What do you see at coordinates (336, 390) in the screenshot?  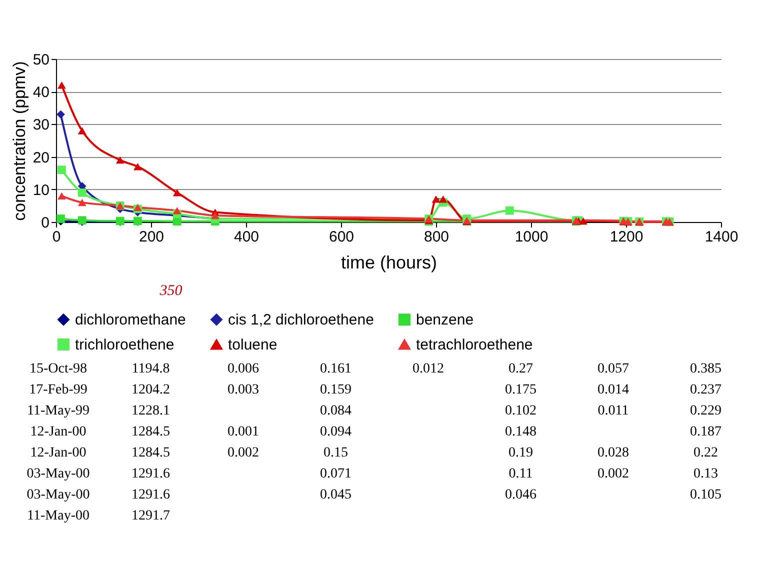 I see `text: 0.159` at bounding box center [336, 390].